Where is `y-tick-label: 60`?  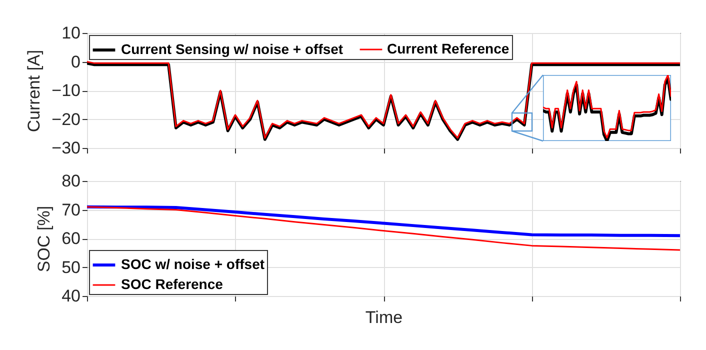 y-tick-label: 60 is located at coordinates (71, 238).